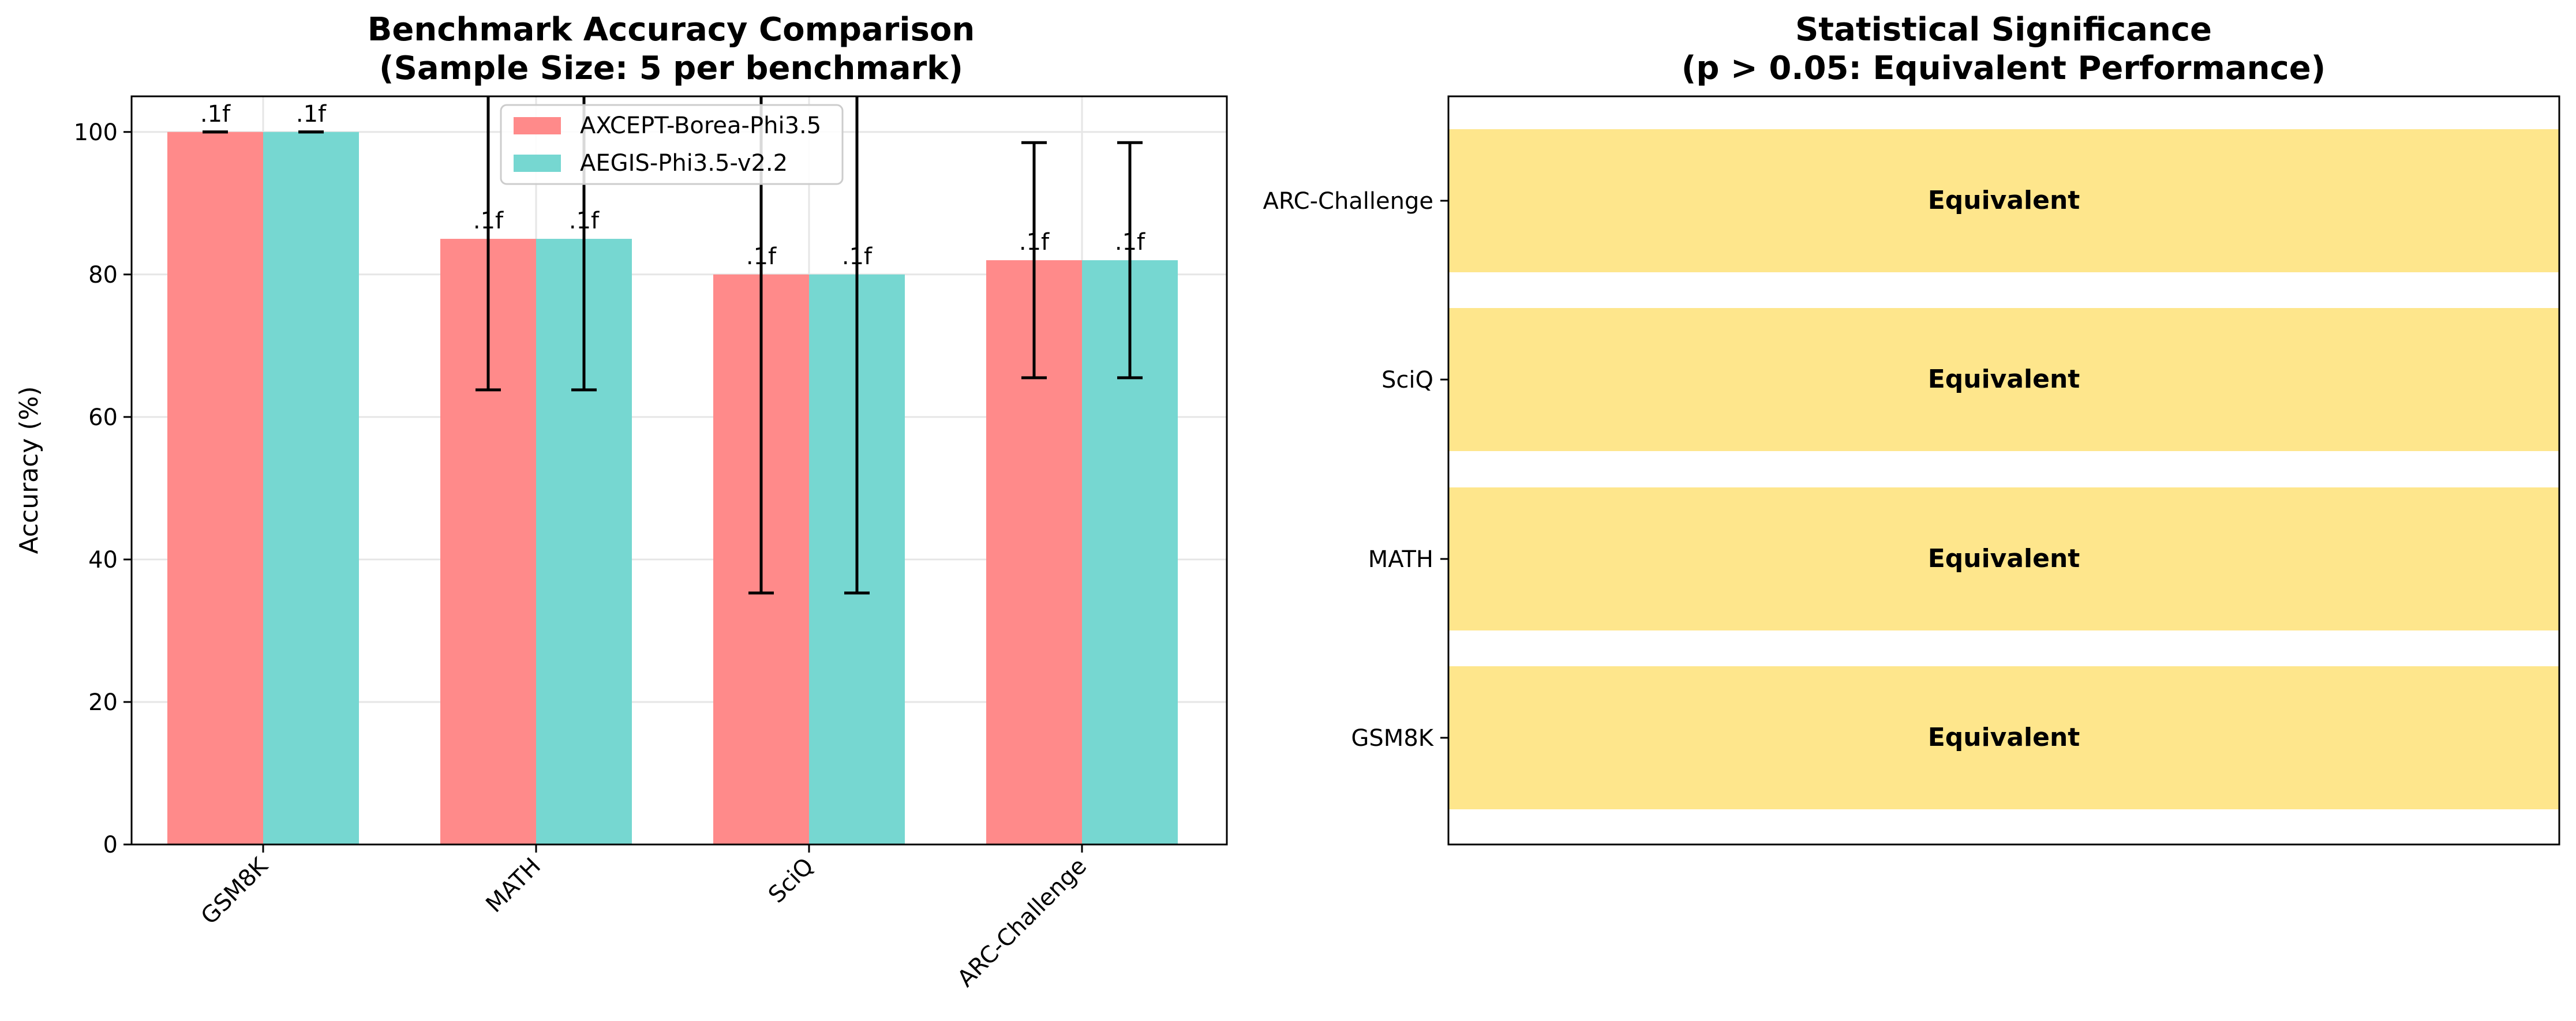 The height and width of the screenshot is (1021, 2576). Describe the element at coordinates (684, 164) in the screenshot. I see `legend-label-aegis: AEGIS-Phi3.5-v2.2` at that location.